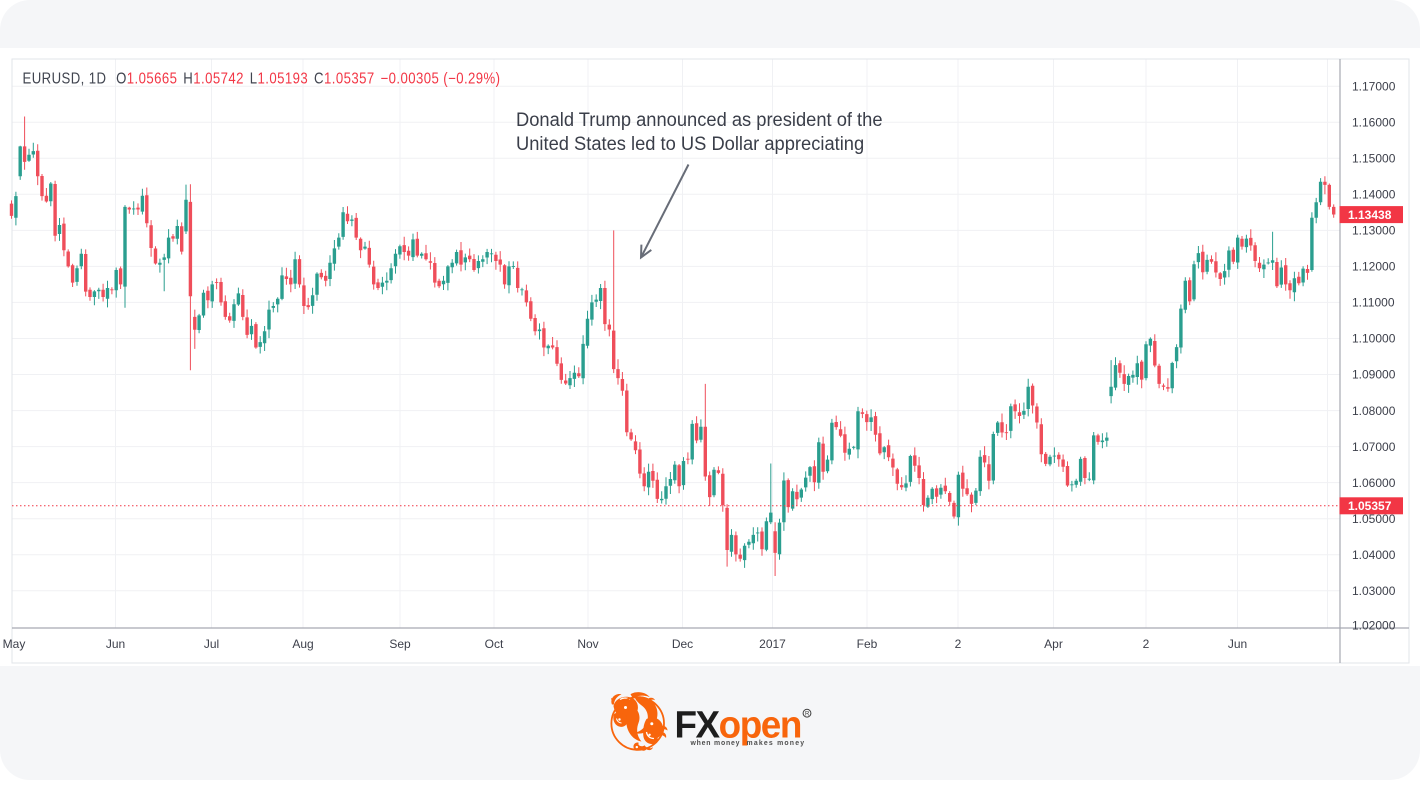  What do you see at coordinates (302, 644) in the screenshot?
I see `svg-text: Aug` at bounding box center [302, 644].